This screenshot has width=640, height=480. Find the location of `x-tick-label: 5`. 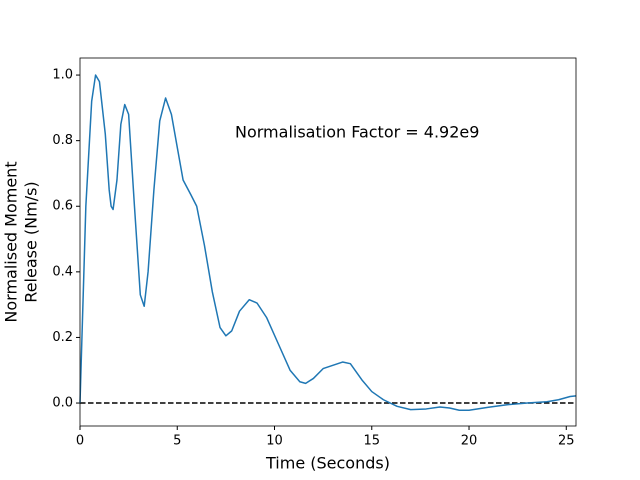

x-tick-label: 5 is located at coordinates (177, 441).